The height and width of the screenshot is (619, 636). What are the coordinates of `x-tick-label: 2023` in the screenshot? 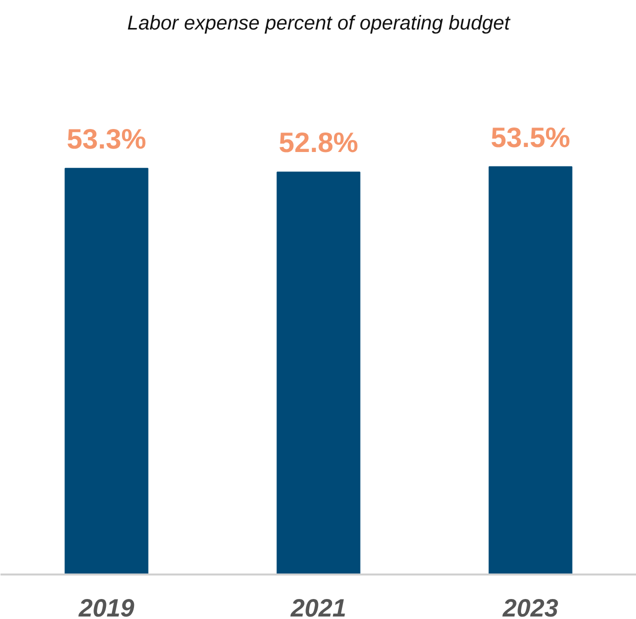 It's located at (530, 606).